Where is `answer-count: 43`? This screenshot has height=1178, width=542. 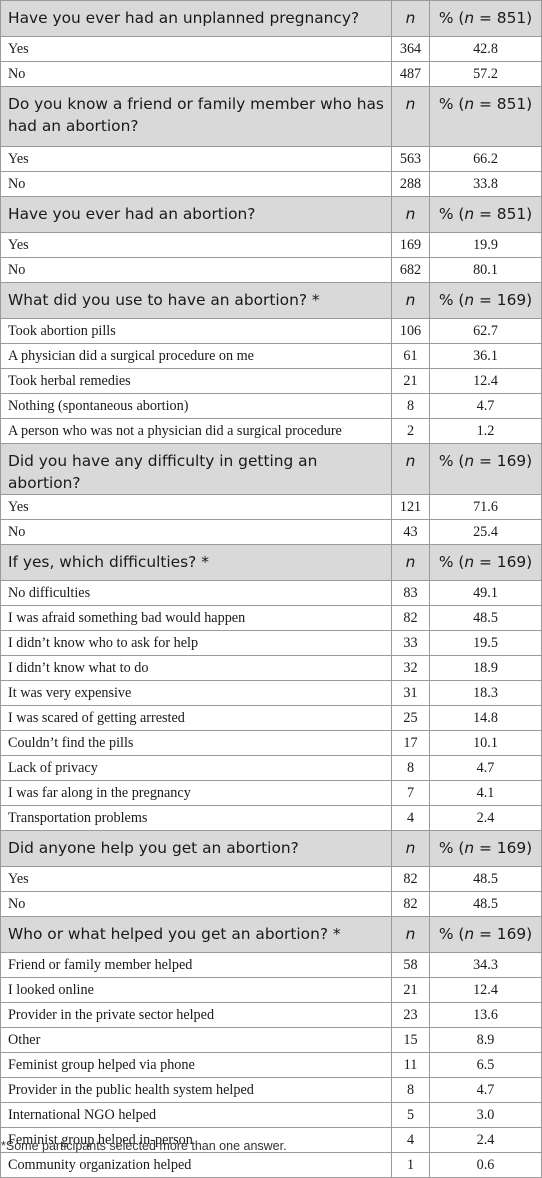 answer-count: 43 is located at coordinates (410, 532).